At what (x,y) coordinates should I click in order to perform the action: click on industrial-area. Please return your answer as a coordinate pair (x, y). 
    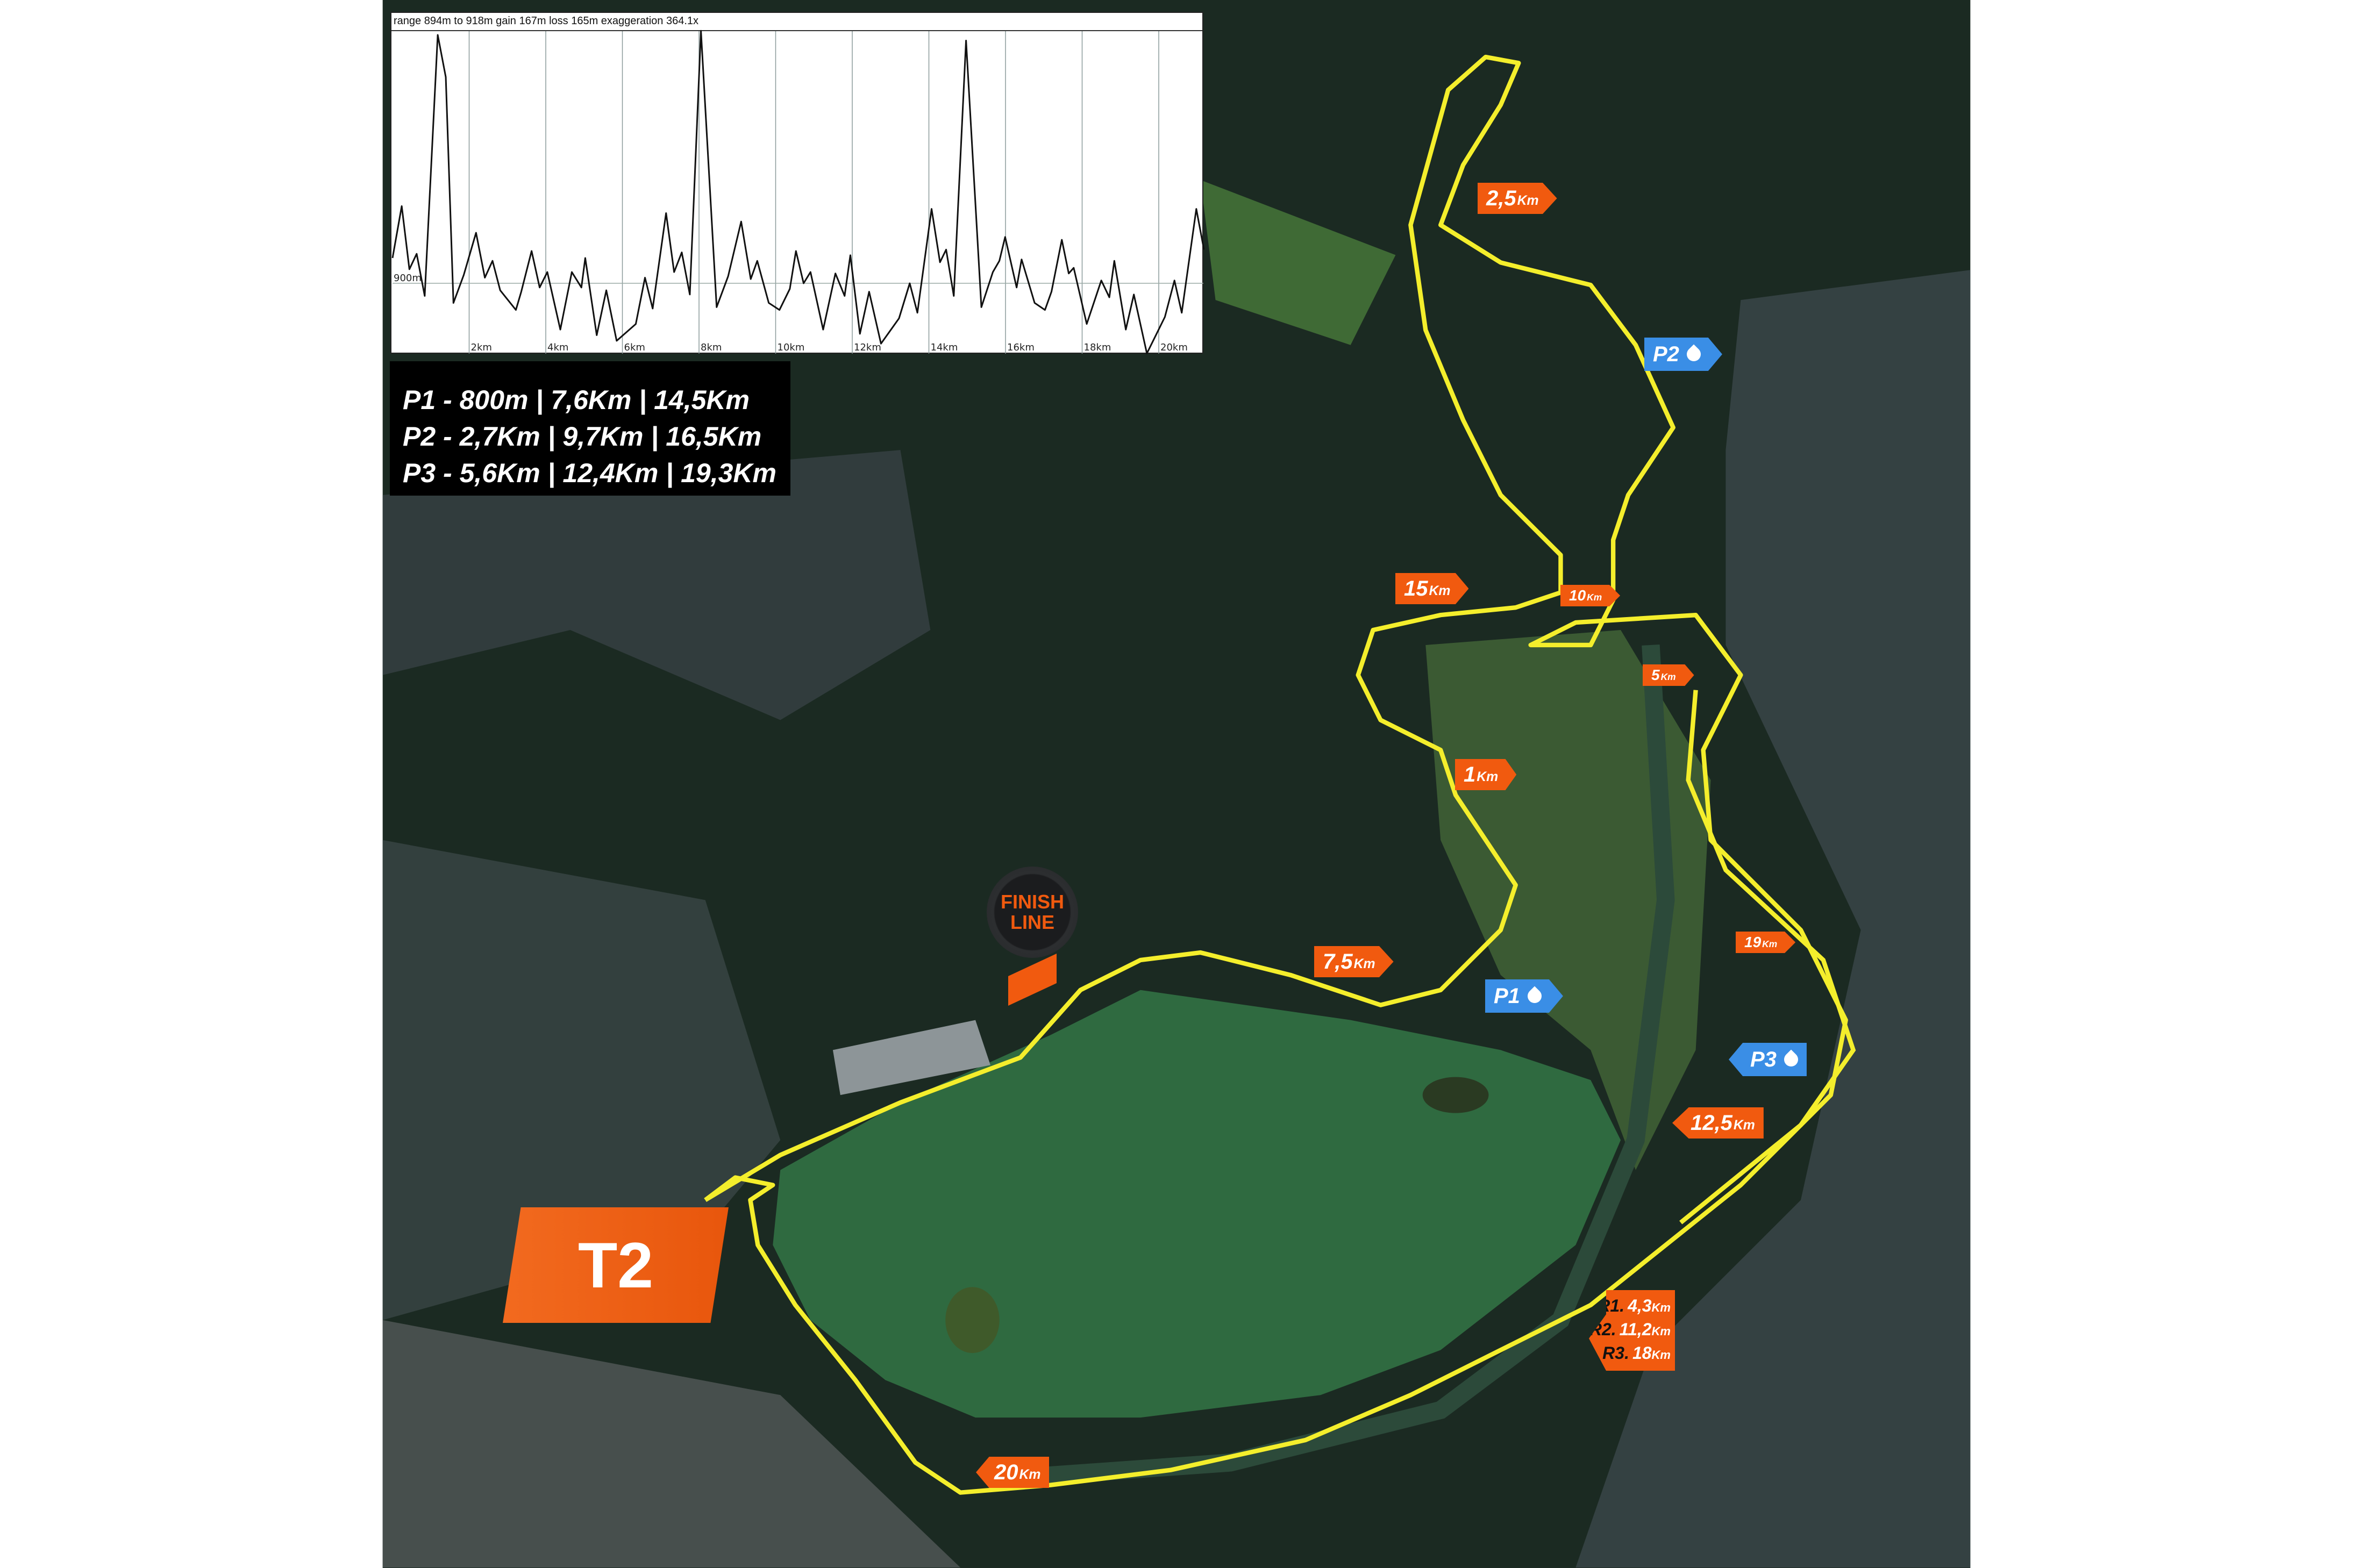
    Looking at the image, I should click on (671, 1444).